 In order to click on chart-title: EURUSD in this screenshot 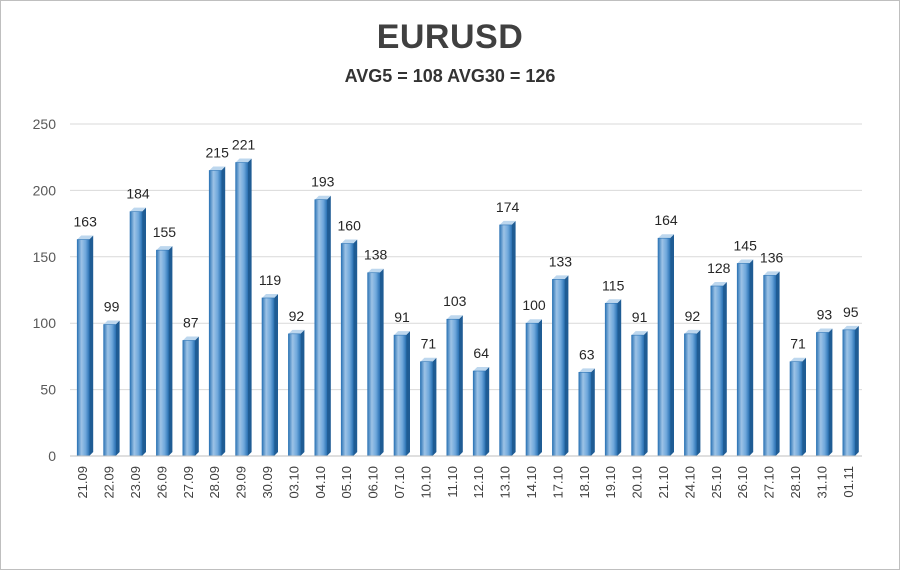, I will do `click(450, 37)`.